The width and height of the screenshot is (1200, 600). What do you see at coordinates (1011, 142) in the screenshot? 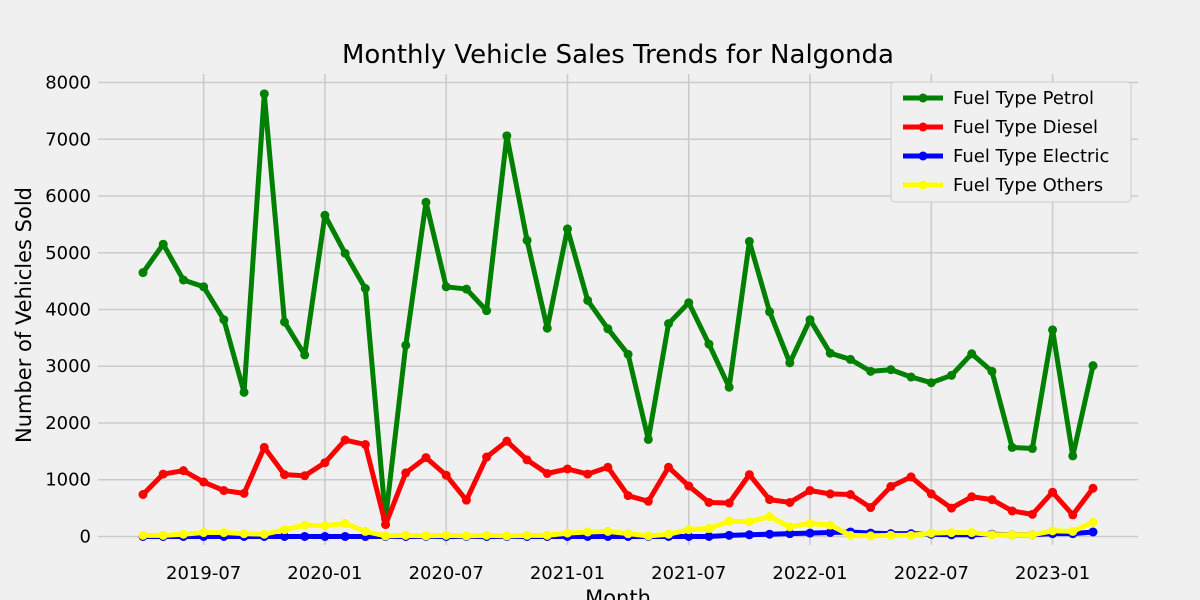
I see `legend-box` at bounding box center [1011, 142].